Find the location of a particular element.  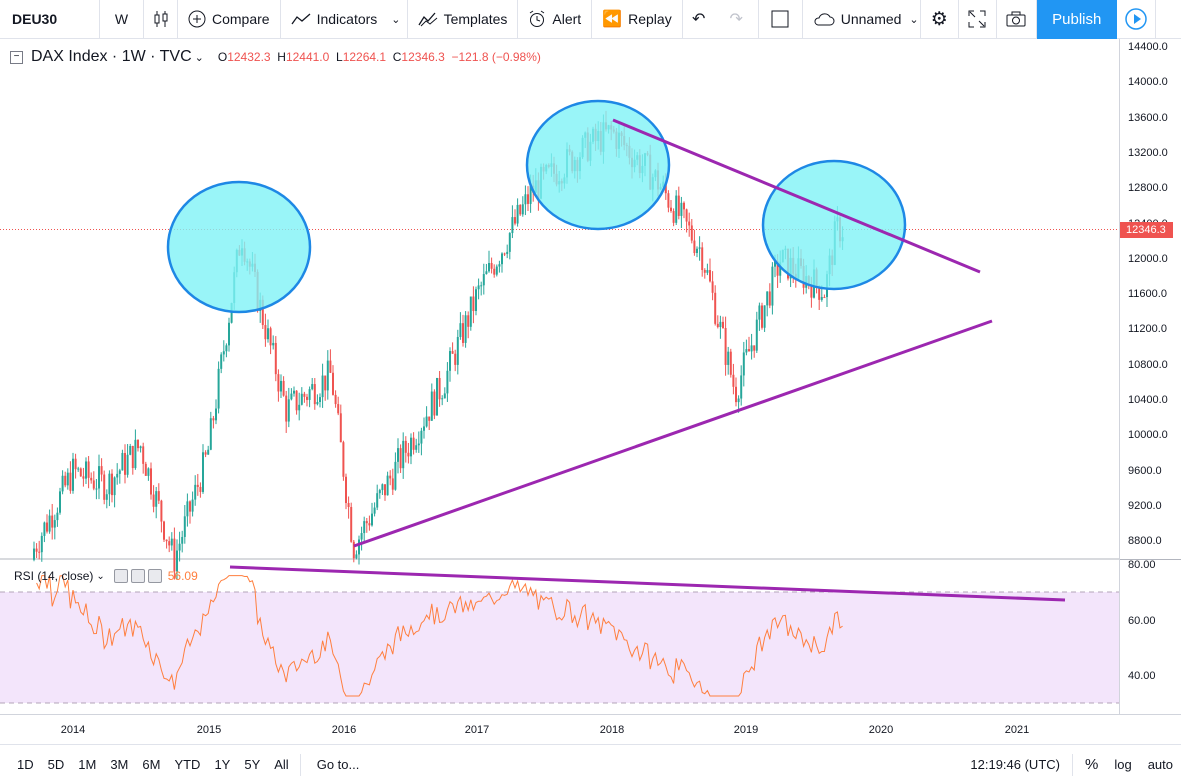

rsi-label: RSI (14, close) is located at coordinates (54, 576).